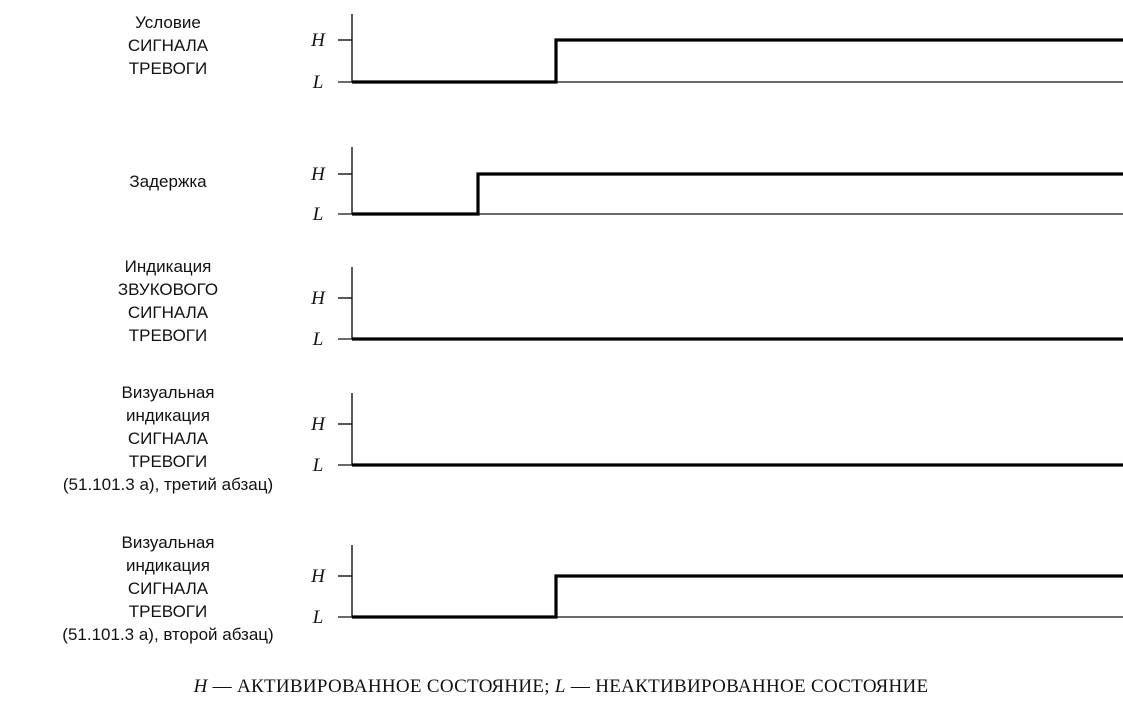 Image resolution: width=1123 pixels, height=709 pixels. I want to click on signal-label-line: Условие, so click(168, 22).